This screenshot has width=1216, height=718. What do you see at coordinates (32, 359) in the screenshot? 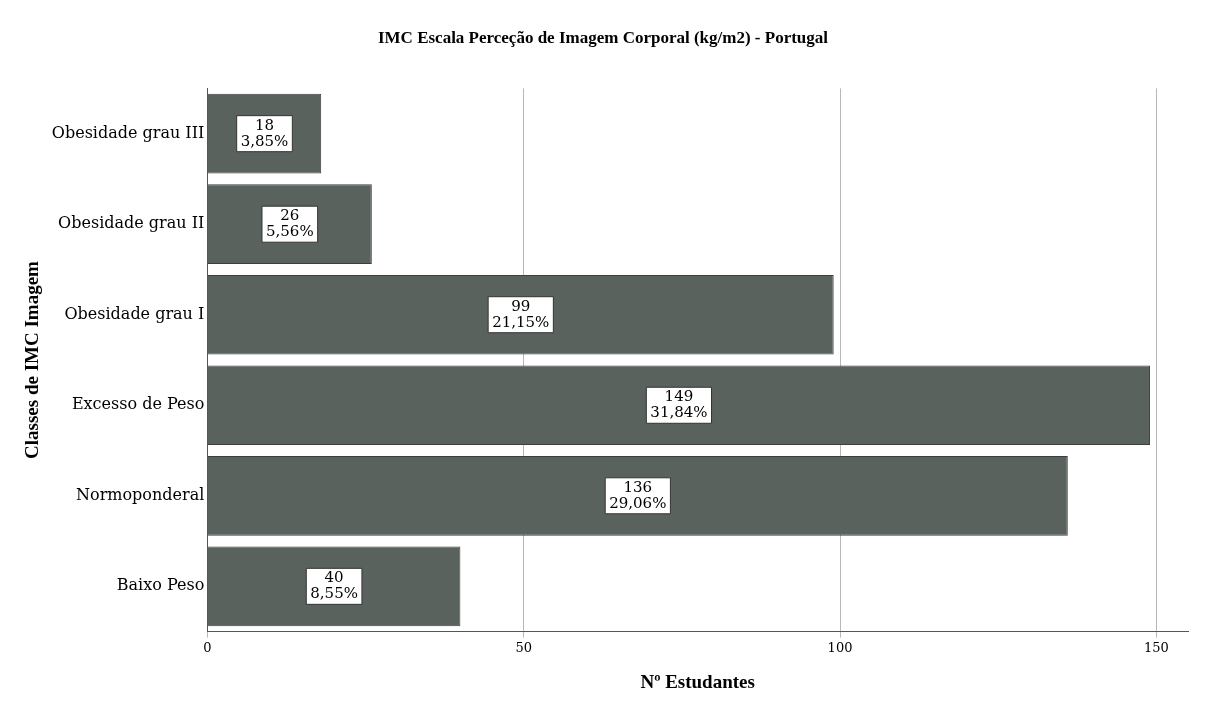
I see `y-axis-title: Classes de IMC Imagem` at bounding box center [32, 359].